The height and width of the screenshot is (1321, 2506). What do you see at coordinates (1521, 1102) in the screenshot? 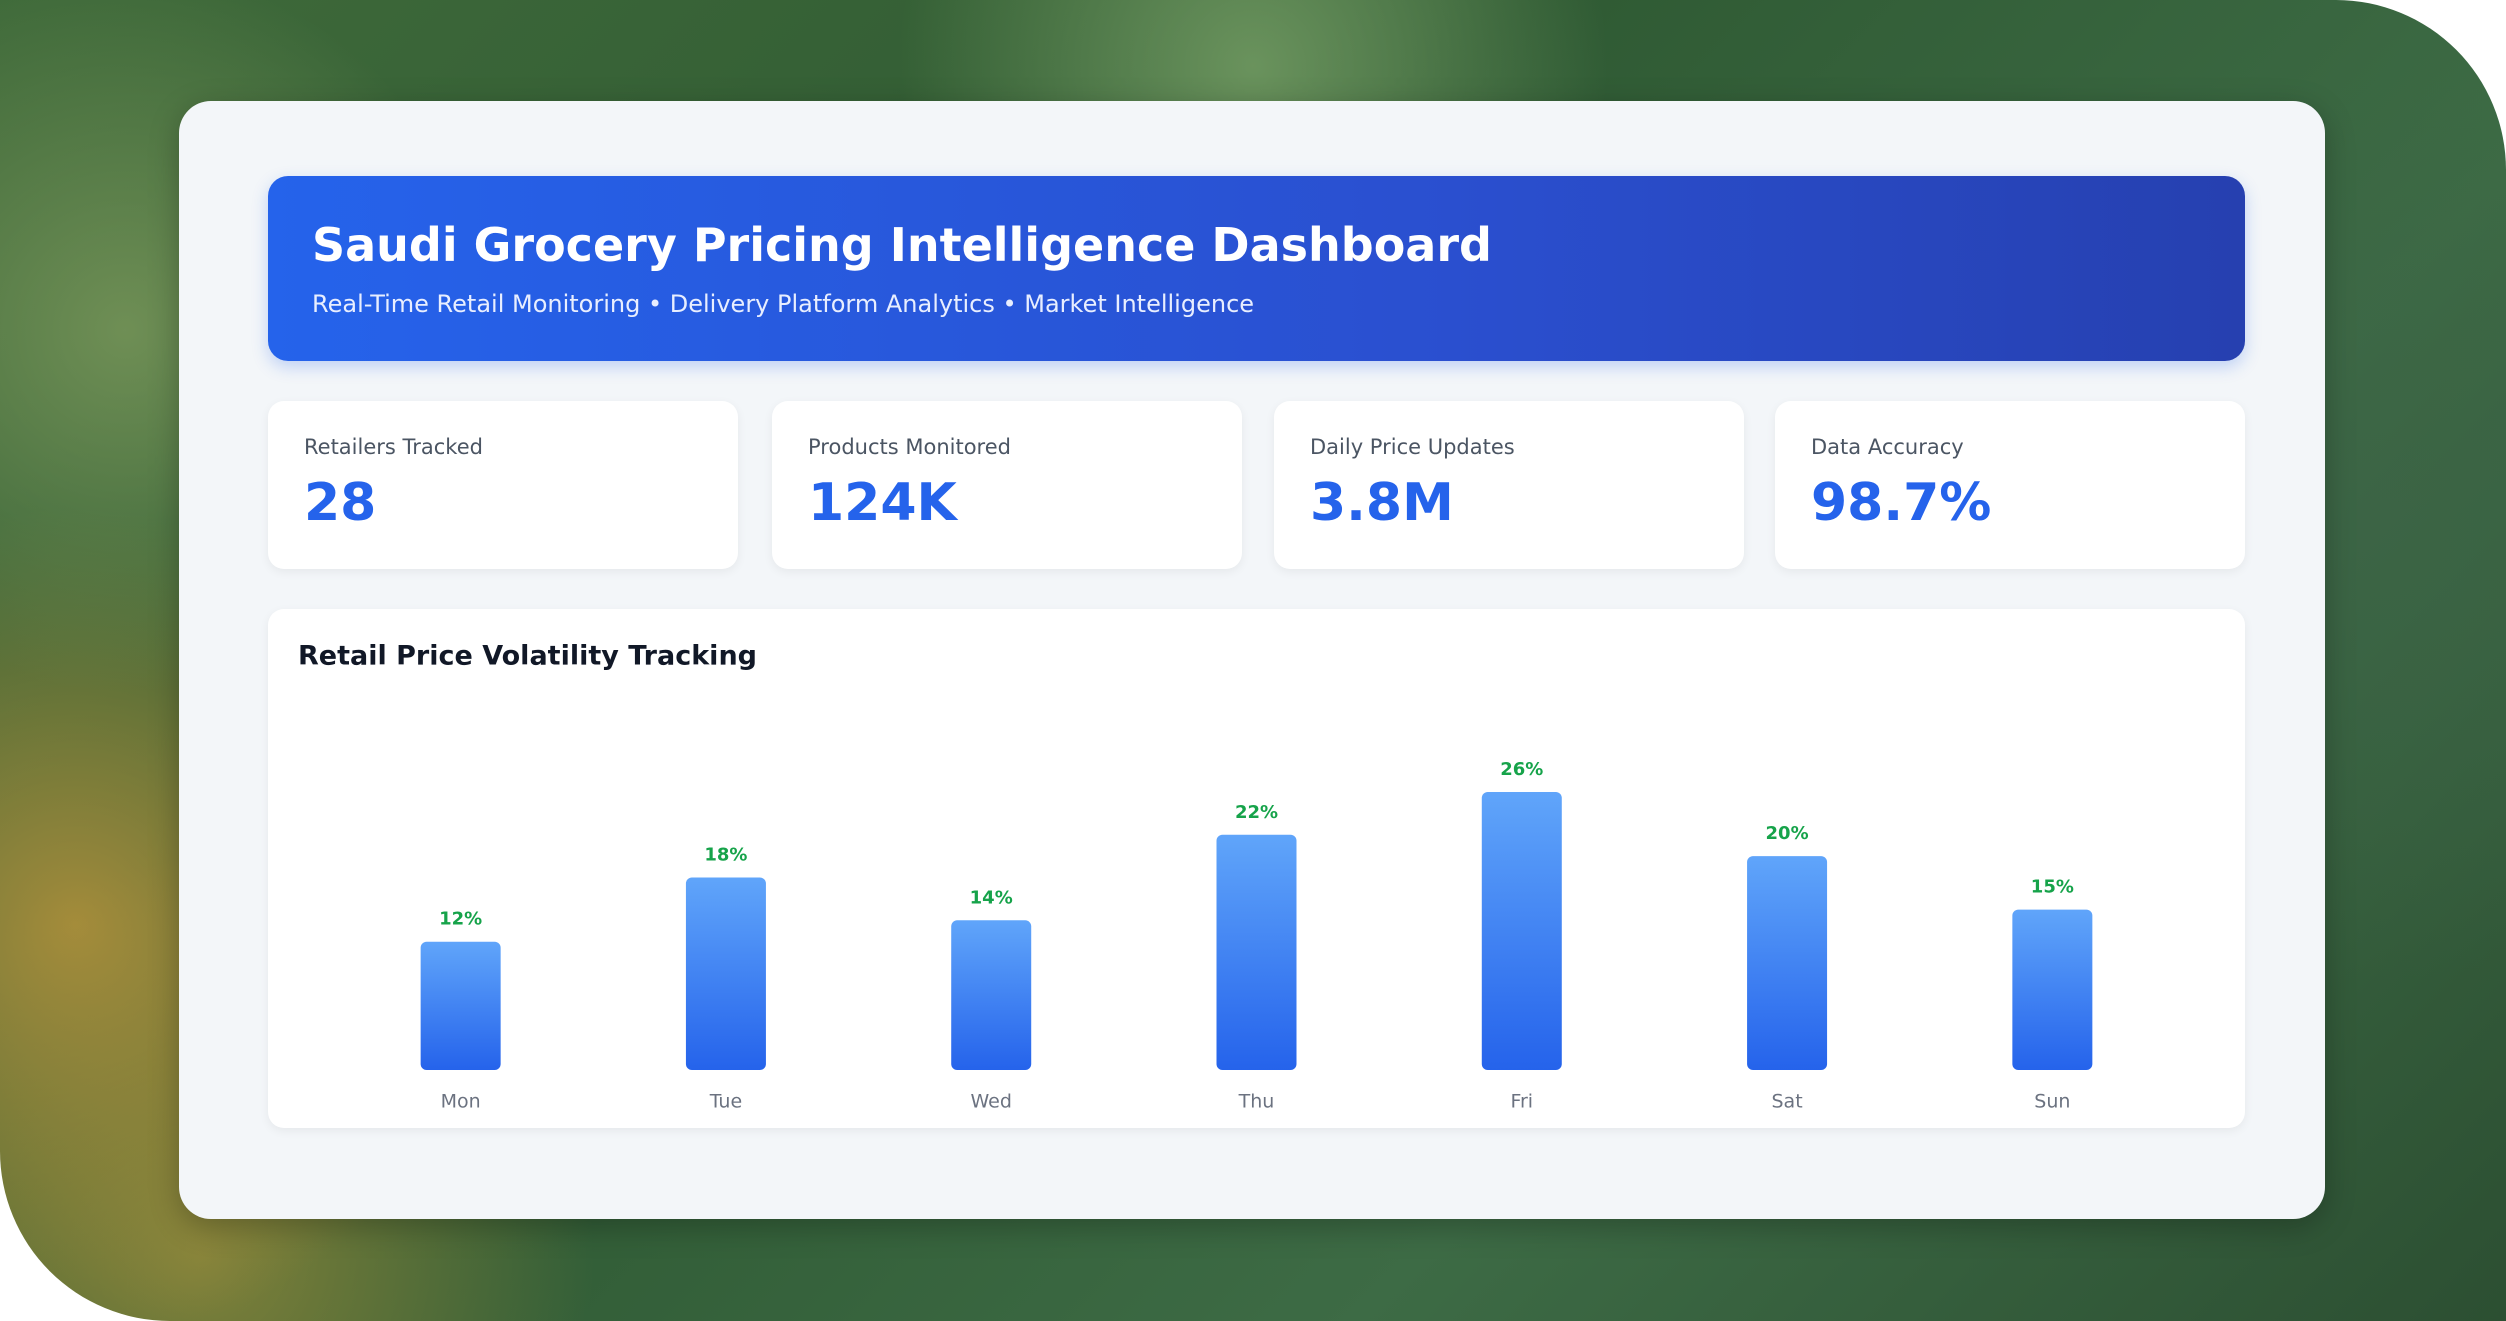
I see `x-tick-label: Fri` at bounding box center [1521, 1102].